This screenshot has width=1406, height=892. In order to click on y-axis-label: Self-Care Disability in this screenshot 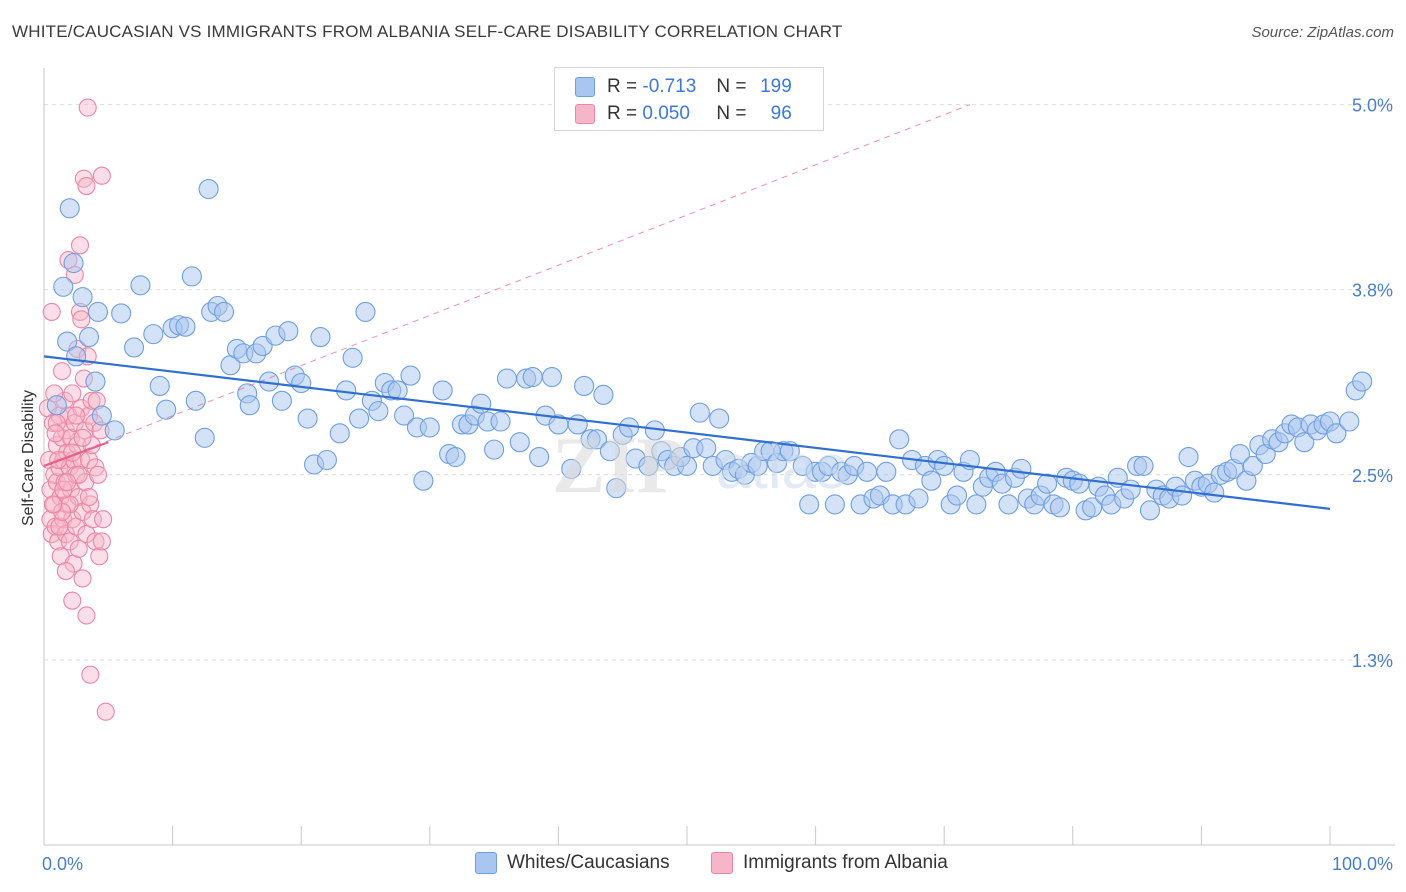, I will do `click(28, 458)`.